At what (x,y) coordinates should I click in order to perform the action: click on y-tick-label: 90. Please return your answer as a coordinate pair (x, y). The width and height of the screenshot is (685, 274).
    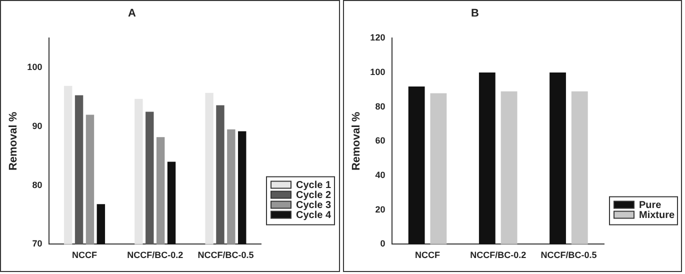
    Looking at the image, I should click on (37, 125).